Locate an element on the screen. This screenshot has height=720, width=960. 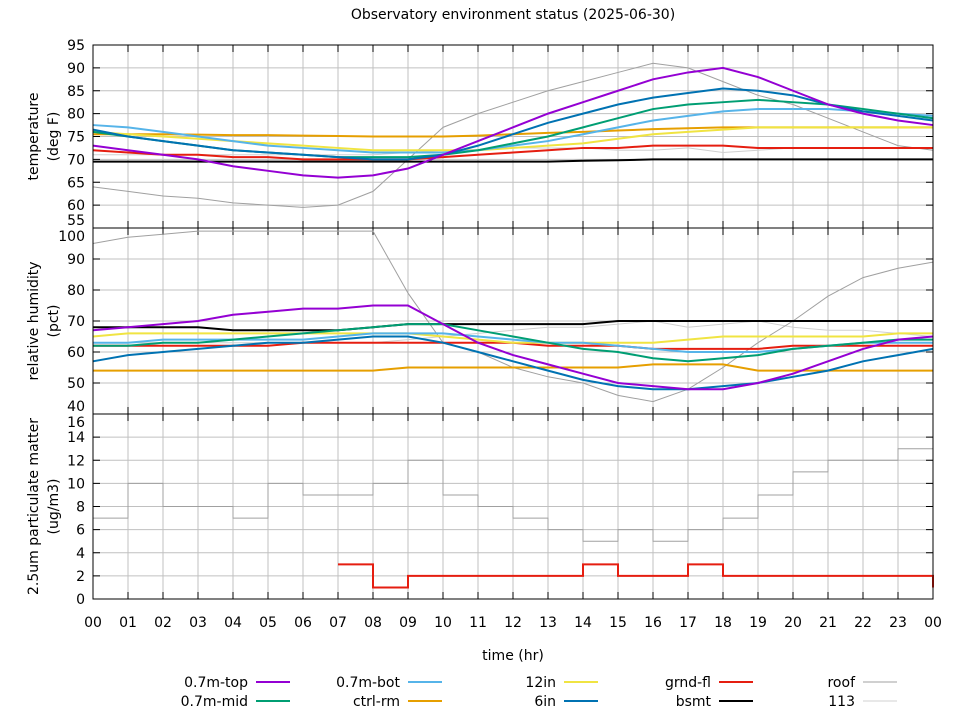
x-axis-label: time (hr) is located at coordinates (513, 656).